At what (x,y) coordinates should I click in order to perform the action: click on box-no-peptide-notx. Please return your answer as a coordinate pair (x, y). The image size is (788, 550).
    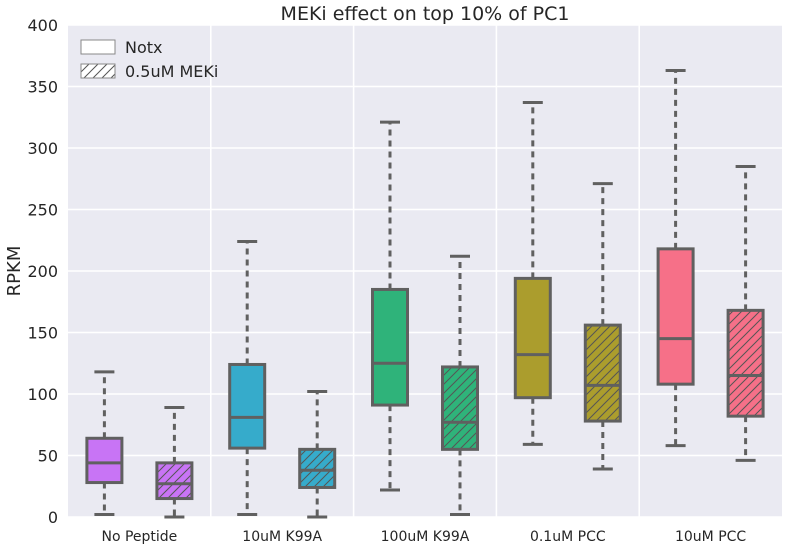
    Looking at the image, I should click on (104, 443).